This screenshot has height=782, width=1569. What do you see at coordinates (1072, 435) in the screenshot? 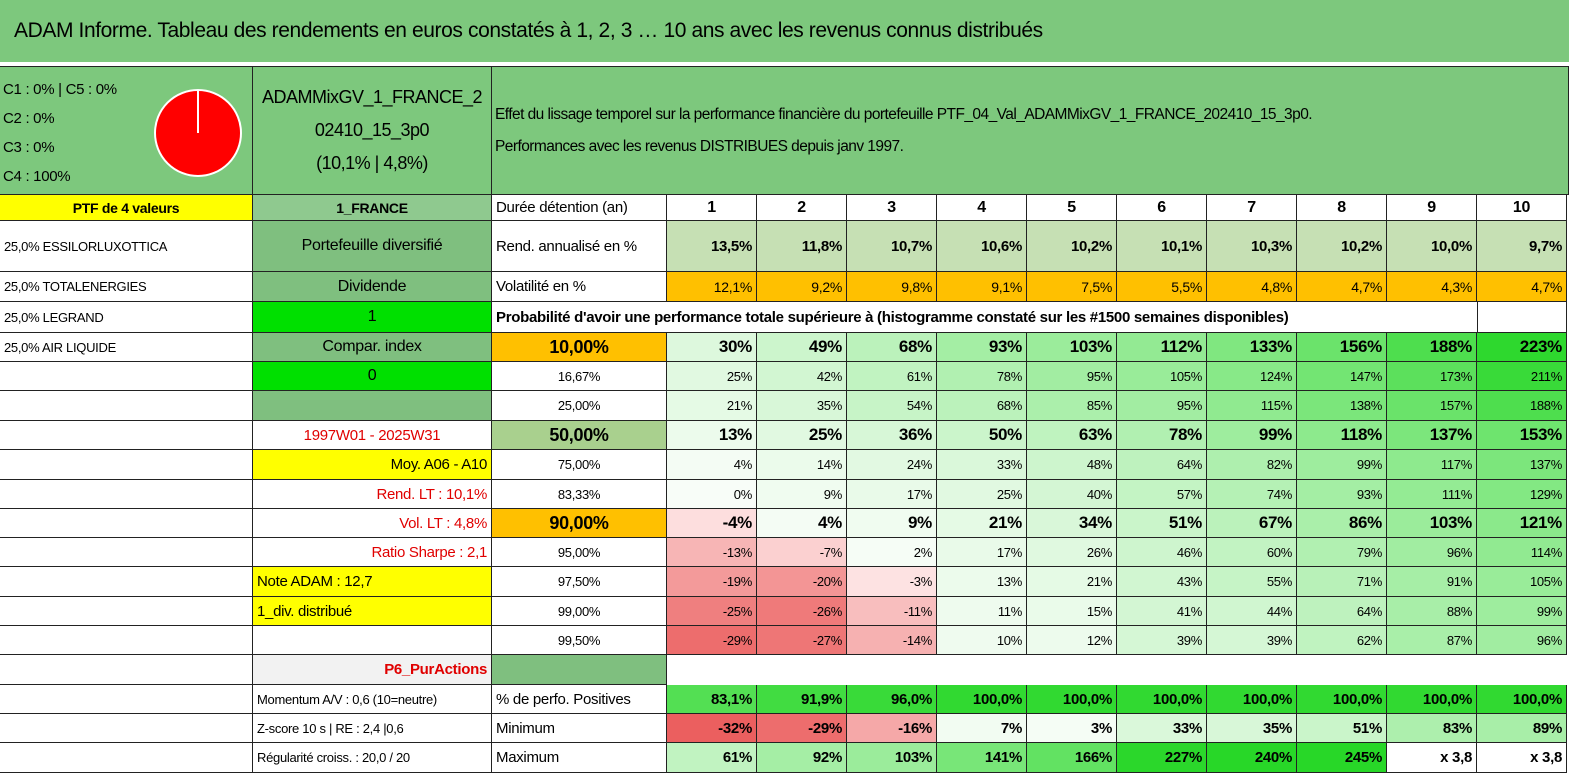
I see `value-cell: 63%` at bounding box center [1072, 435].